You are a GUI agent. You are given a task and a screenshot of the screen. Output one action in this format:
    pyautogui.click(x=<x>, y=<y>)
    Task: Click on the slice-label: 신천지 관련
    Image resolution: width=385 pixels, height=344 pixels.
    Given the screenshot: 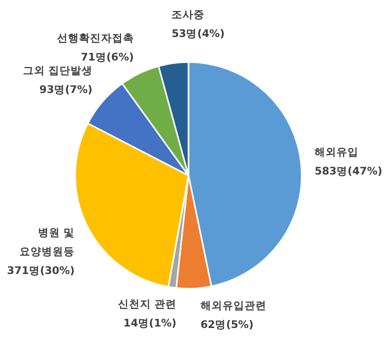 What is the action you would take?
    pyautogui.click(x=147, y=304)
    